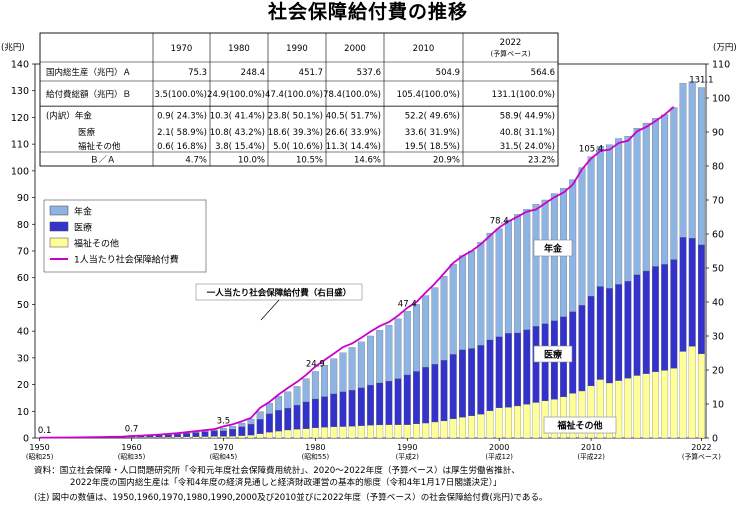 This screenshot has height=509, width=736. What do you see at coordinates (553, 355) in the screenshot?
I see `annotation-medical: 医療` at bounding box center [553, 355].